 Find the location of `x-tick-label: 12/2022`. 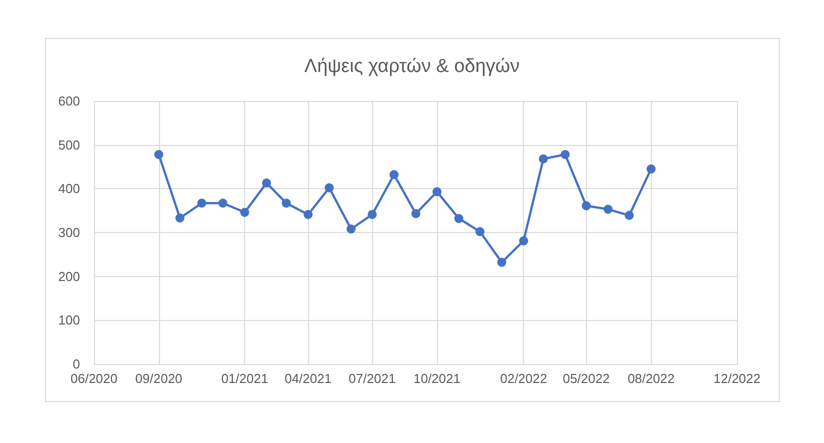

x-tick-label: 12/2022 is located at coordinates (737, 378).